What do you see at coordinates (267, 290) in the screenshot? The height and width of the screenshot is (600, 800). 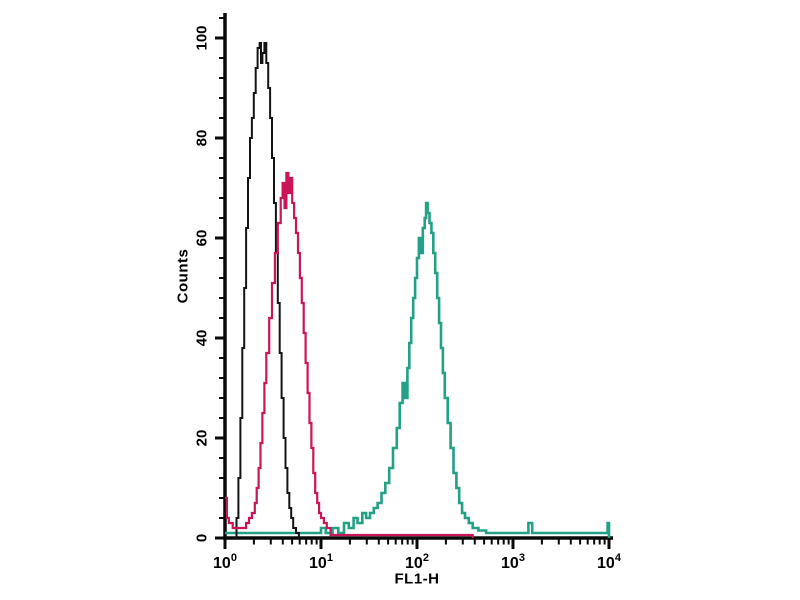 I see `black-curve` at bounding box center [267, 290].